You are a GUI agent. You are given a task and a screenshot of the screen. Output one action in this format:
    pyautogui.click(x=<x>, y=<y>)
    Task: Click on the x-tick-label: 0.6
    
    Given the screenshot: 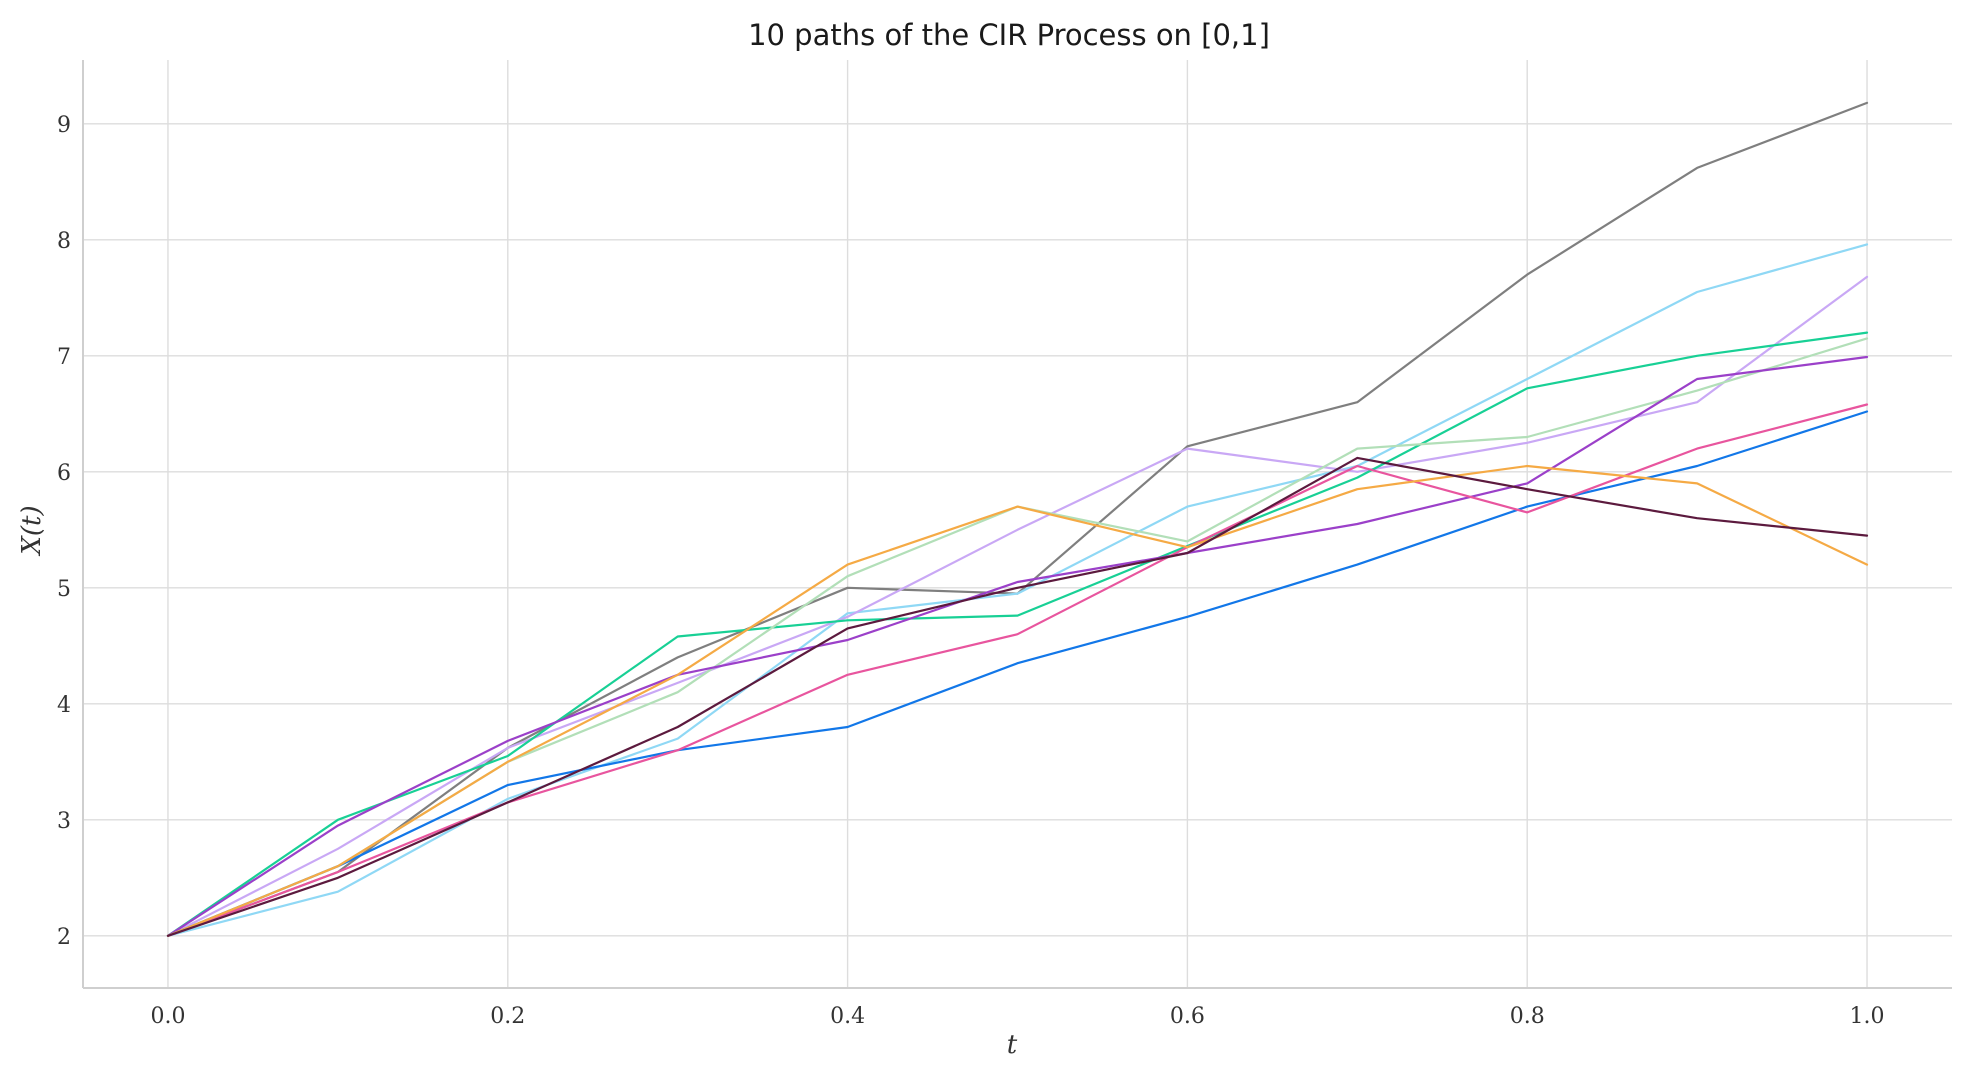 What is the action you would take?
    pyautogui.click(x=1187, y=1016)
    